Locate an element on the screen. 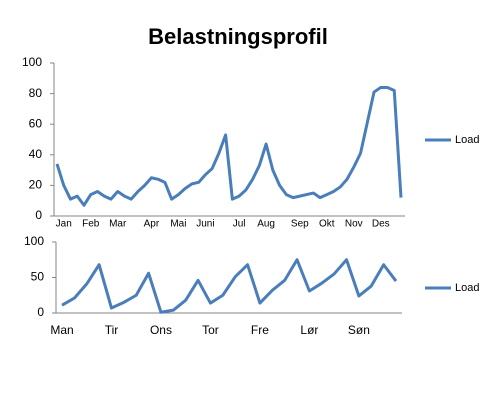  x-tick-label: Lør is located at coordinates (309, 330).